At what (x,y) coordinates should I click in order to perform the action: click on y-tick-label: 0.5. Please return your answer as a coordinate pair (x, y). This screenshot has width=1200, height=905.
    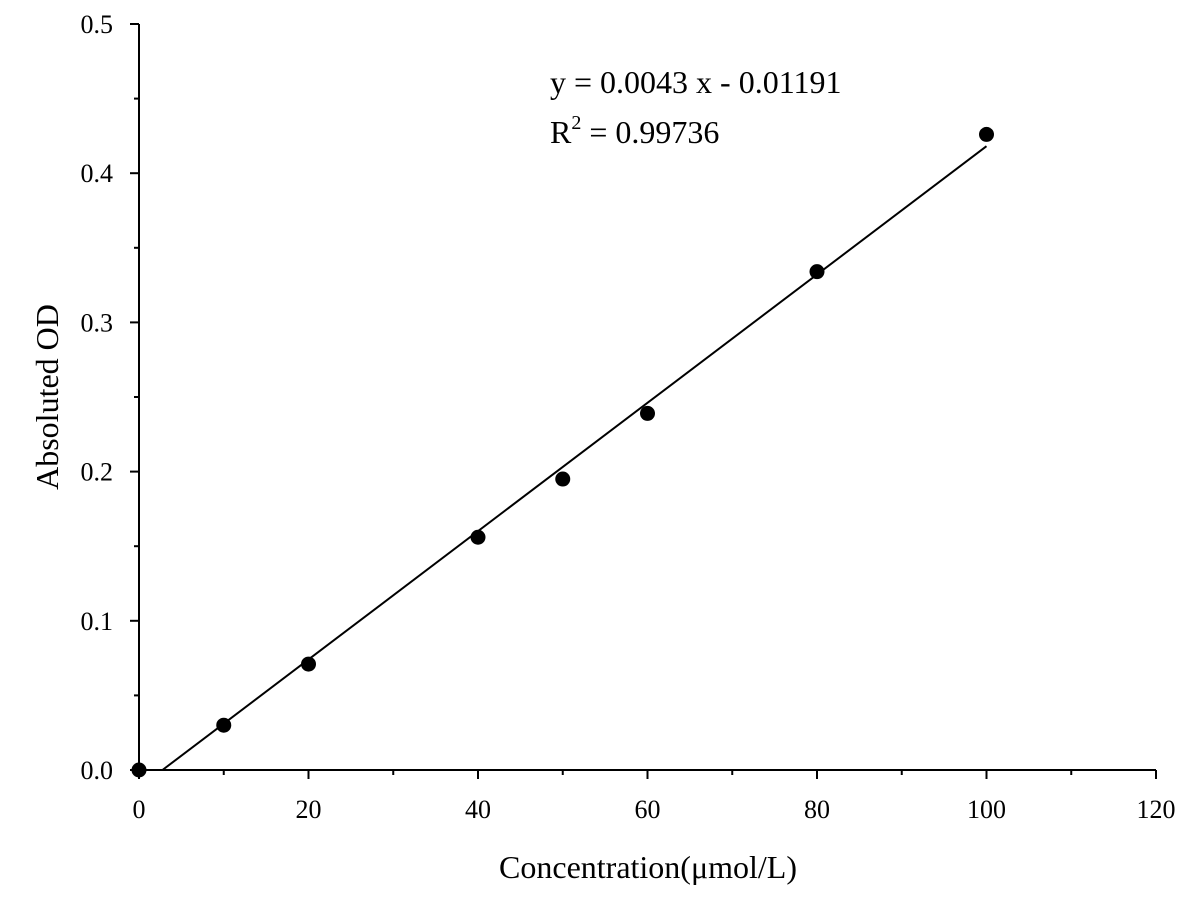
    Looking at the image, I should click on (97, 24).